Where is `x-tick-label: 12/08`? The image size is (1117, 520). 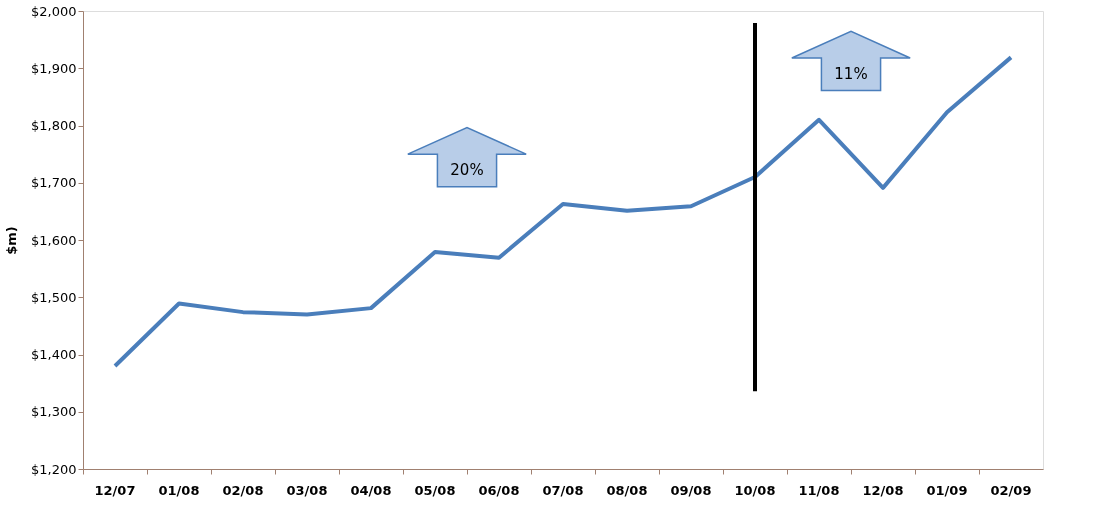 x-tick-label: 12/08 is located at coordinates (883, 490).